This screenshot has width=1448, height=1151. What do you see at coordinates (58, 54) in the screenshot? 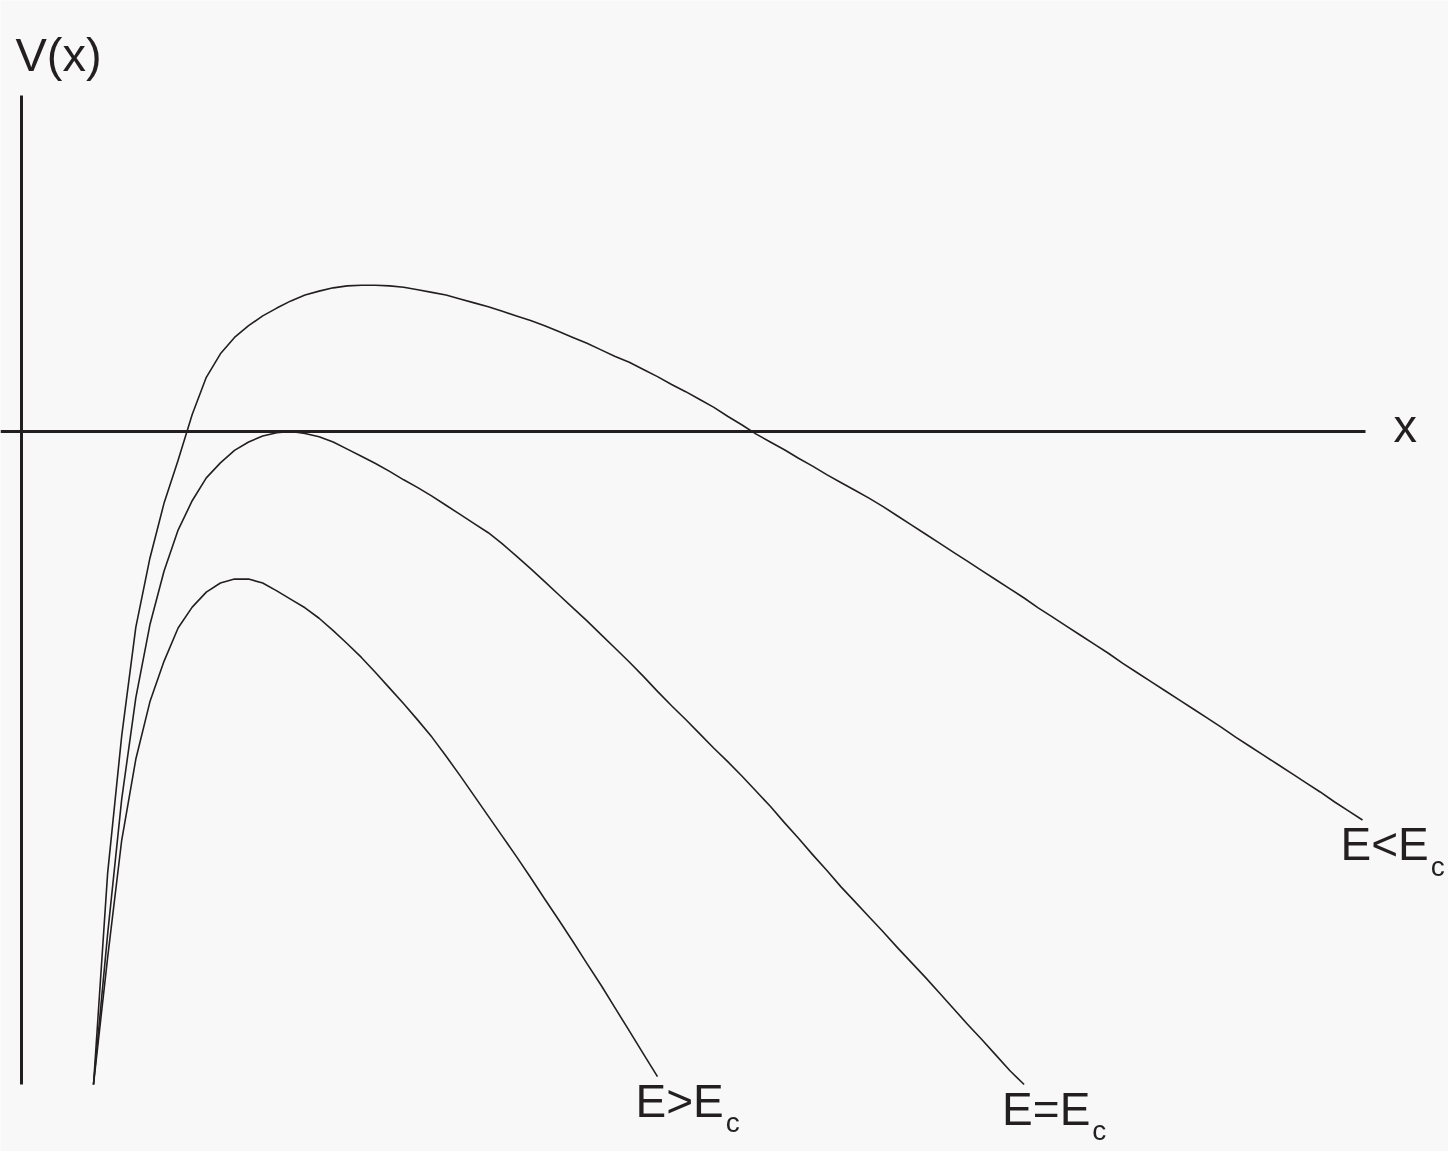
I see `y-axis-title: V(x)` at bounding box center [58, 54].